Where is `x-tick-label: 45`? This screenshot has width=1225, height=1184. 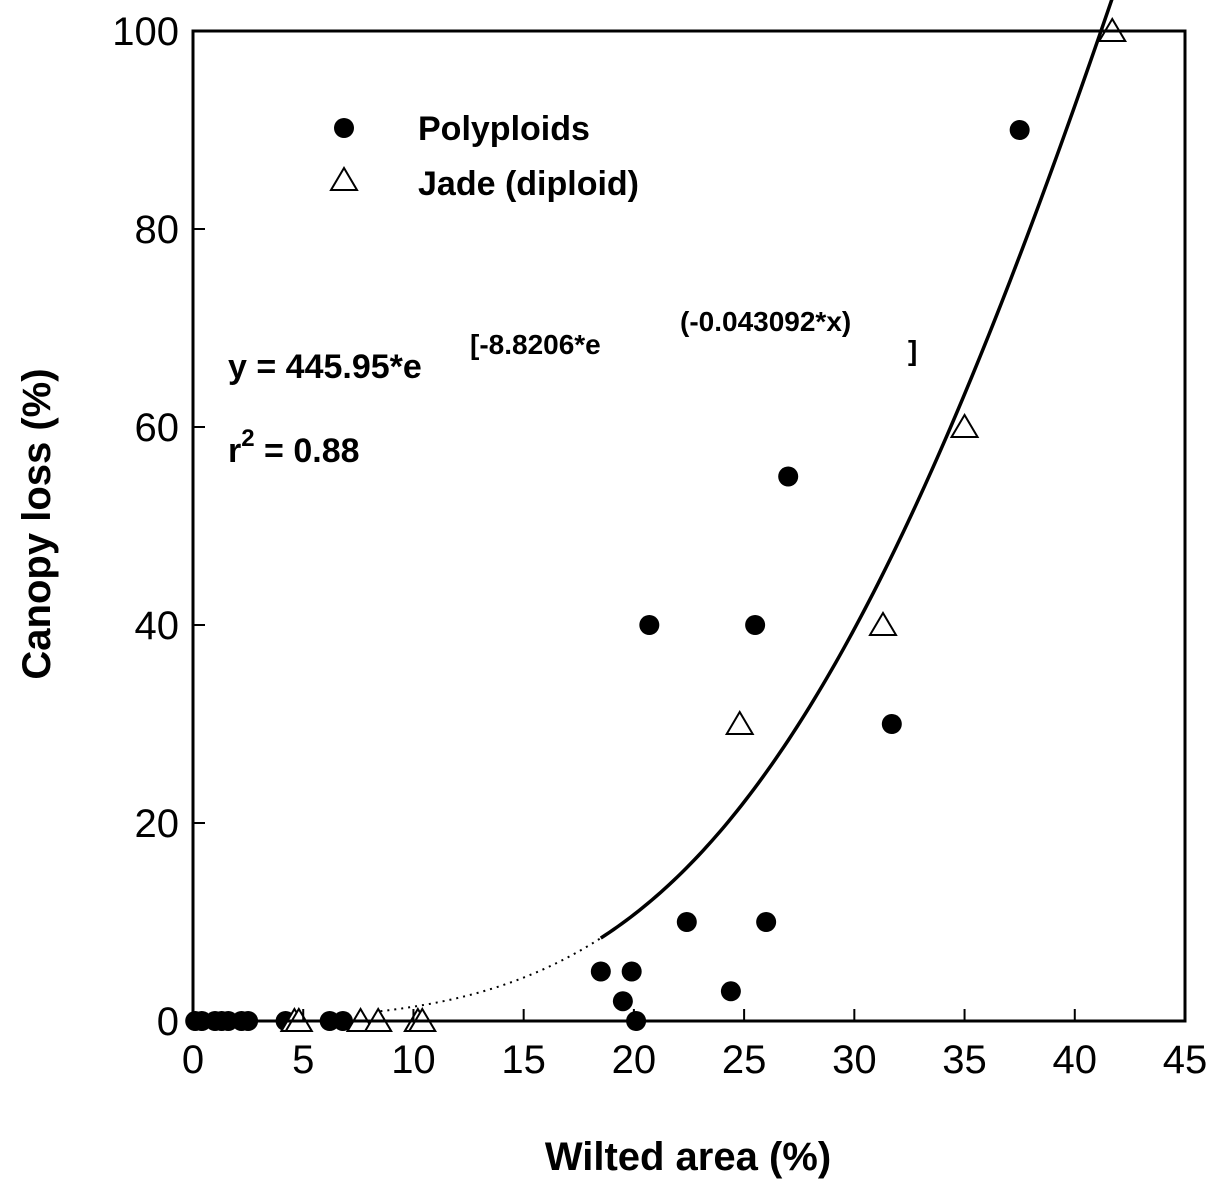
x-tick-label: 45 is located at coordinates (1185, 1060).